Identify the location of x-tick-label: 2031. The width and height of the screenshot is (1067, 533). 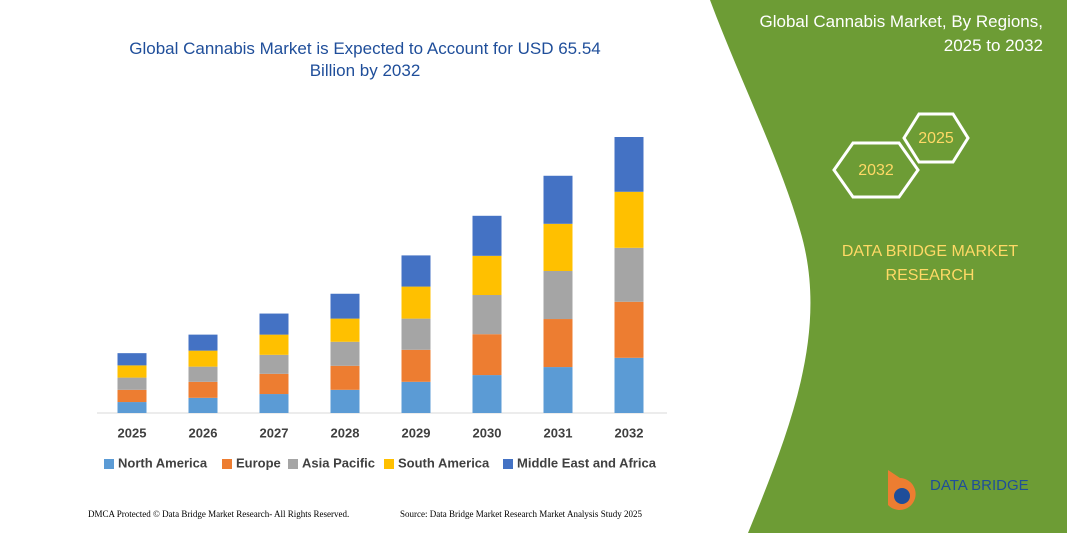
(558, 432).